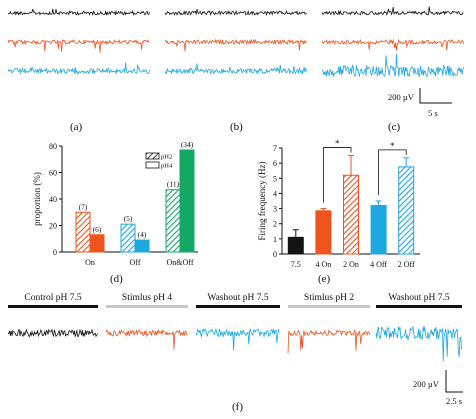 Image resolution: width=476 pixels, height=419 pixels. I want to click on f-condition-label-4: Washout pH 7.5, so click(418, 298).